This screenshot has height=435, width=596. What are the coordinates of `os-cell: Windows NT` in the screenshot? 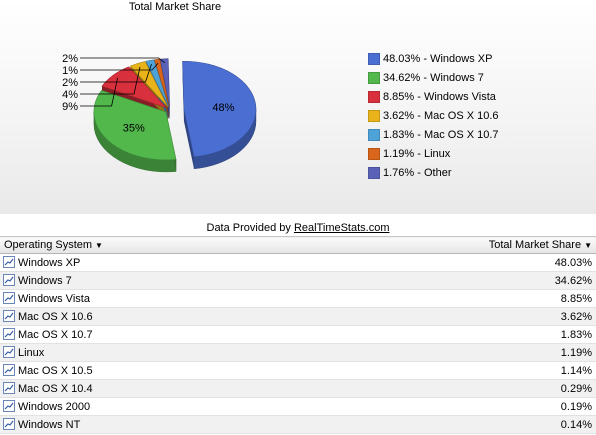 It's located at (185, 424).